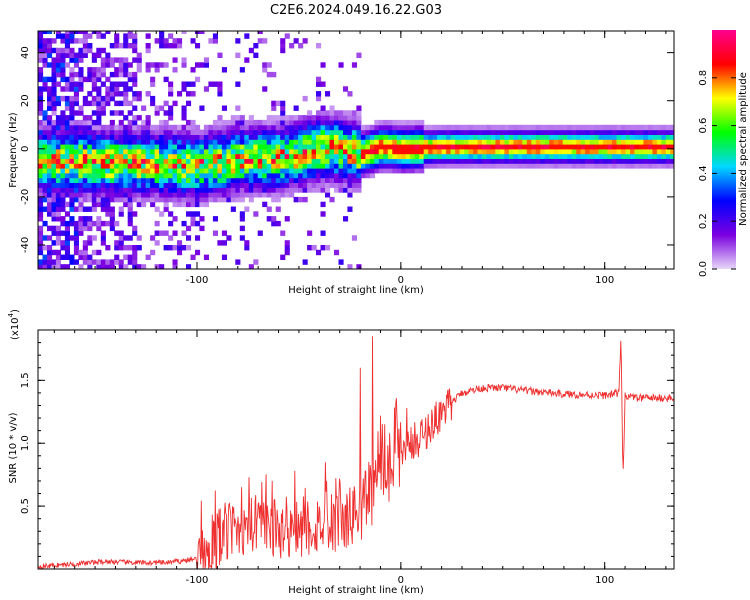 This screenshot has width=750, height=600. What do you see at coordinates (703, 269) in the screenshot?
I see `colorbar-tick-label: 0.0` at bounding box center [703, 269].